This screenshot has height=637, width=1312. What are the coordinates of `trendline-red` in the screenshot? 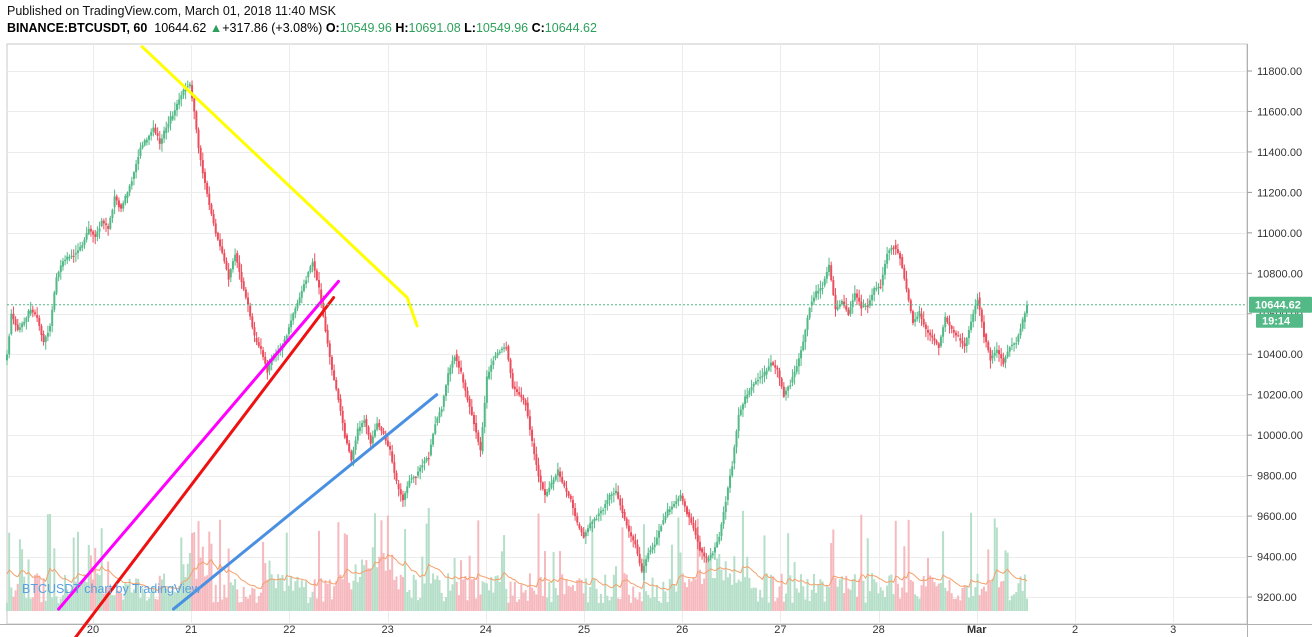 It's located at (197, 466).